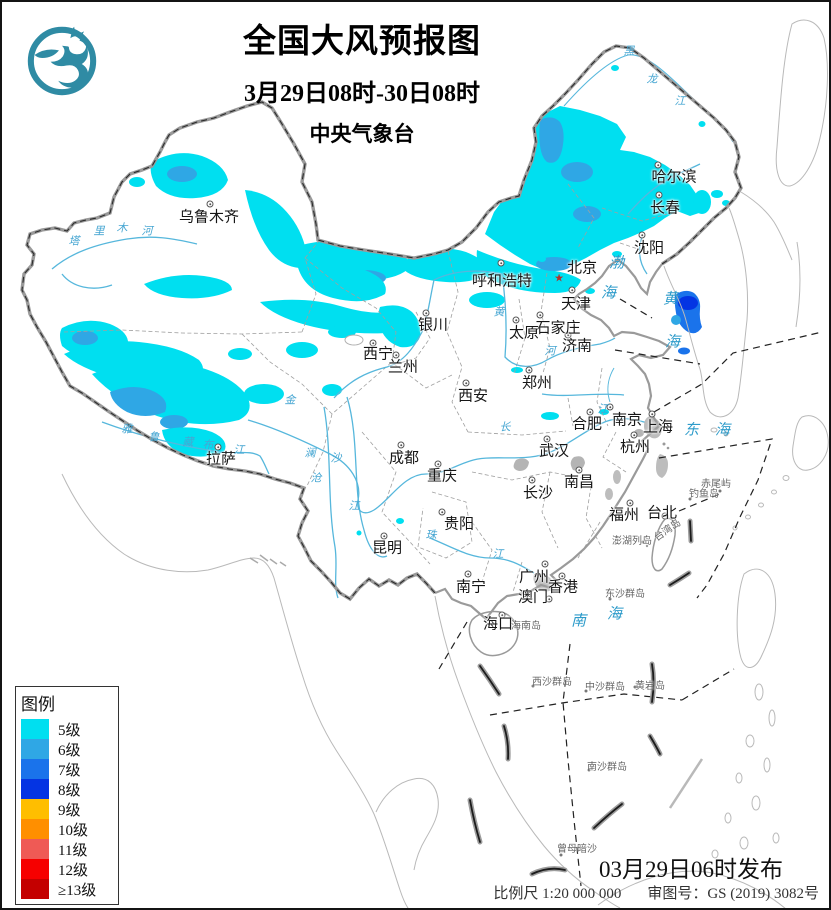  I want to click on city-label: 南京, so click(627, 420).